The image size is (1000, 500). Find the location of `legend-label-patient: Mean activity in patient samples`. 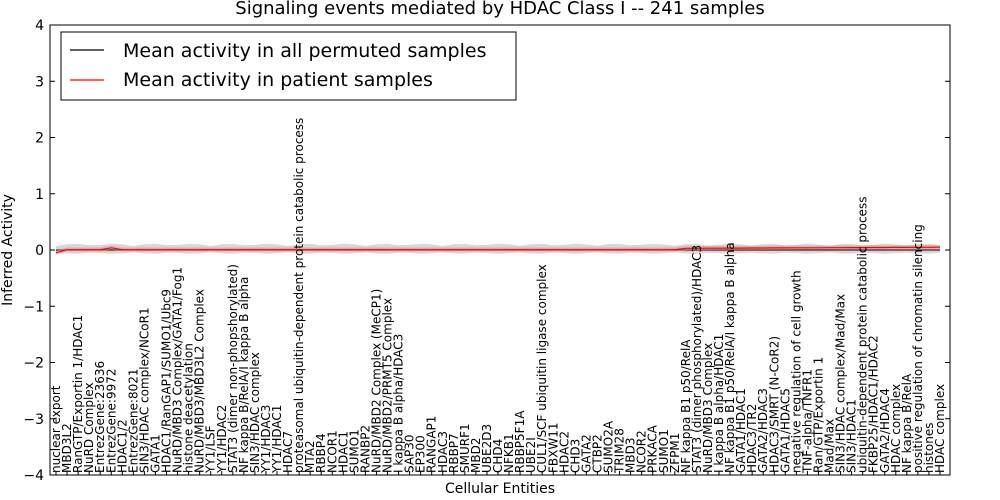

legend-label-patient: Mean activity in patient samples is located at coordinates (278, 80).